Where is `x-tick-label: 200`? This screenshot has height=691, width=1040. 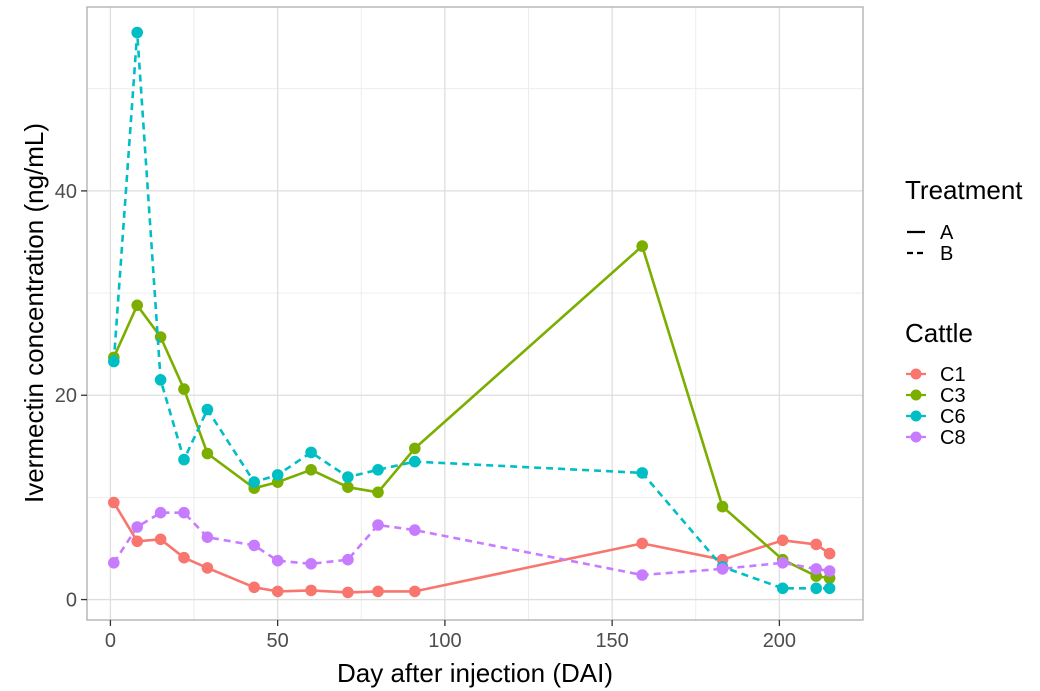 x-tick-label: 200 is located at coordinates (779, 641).